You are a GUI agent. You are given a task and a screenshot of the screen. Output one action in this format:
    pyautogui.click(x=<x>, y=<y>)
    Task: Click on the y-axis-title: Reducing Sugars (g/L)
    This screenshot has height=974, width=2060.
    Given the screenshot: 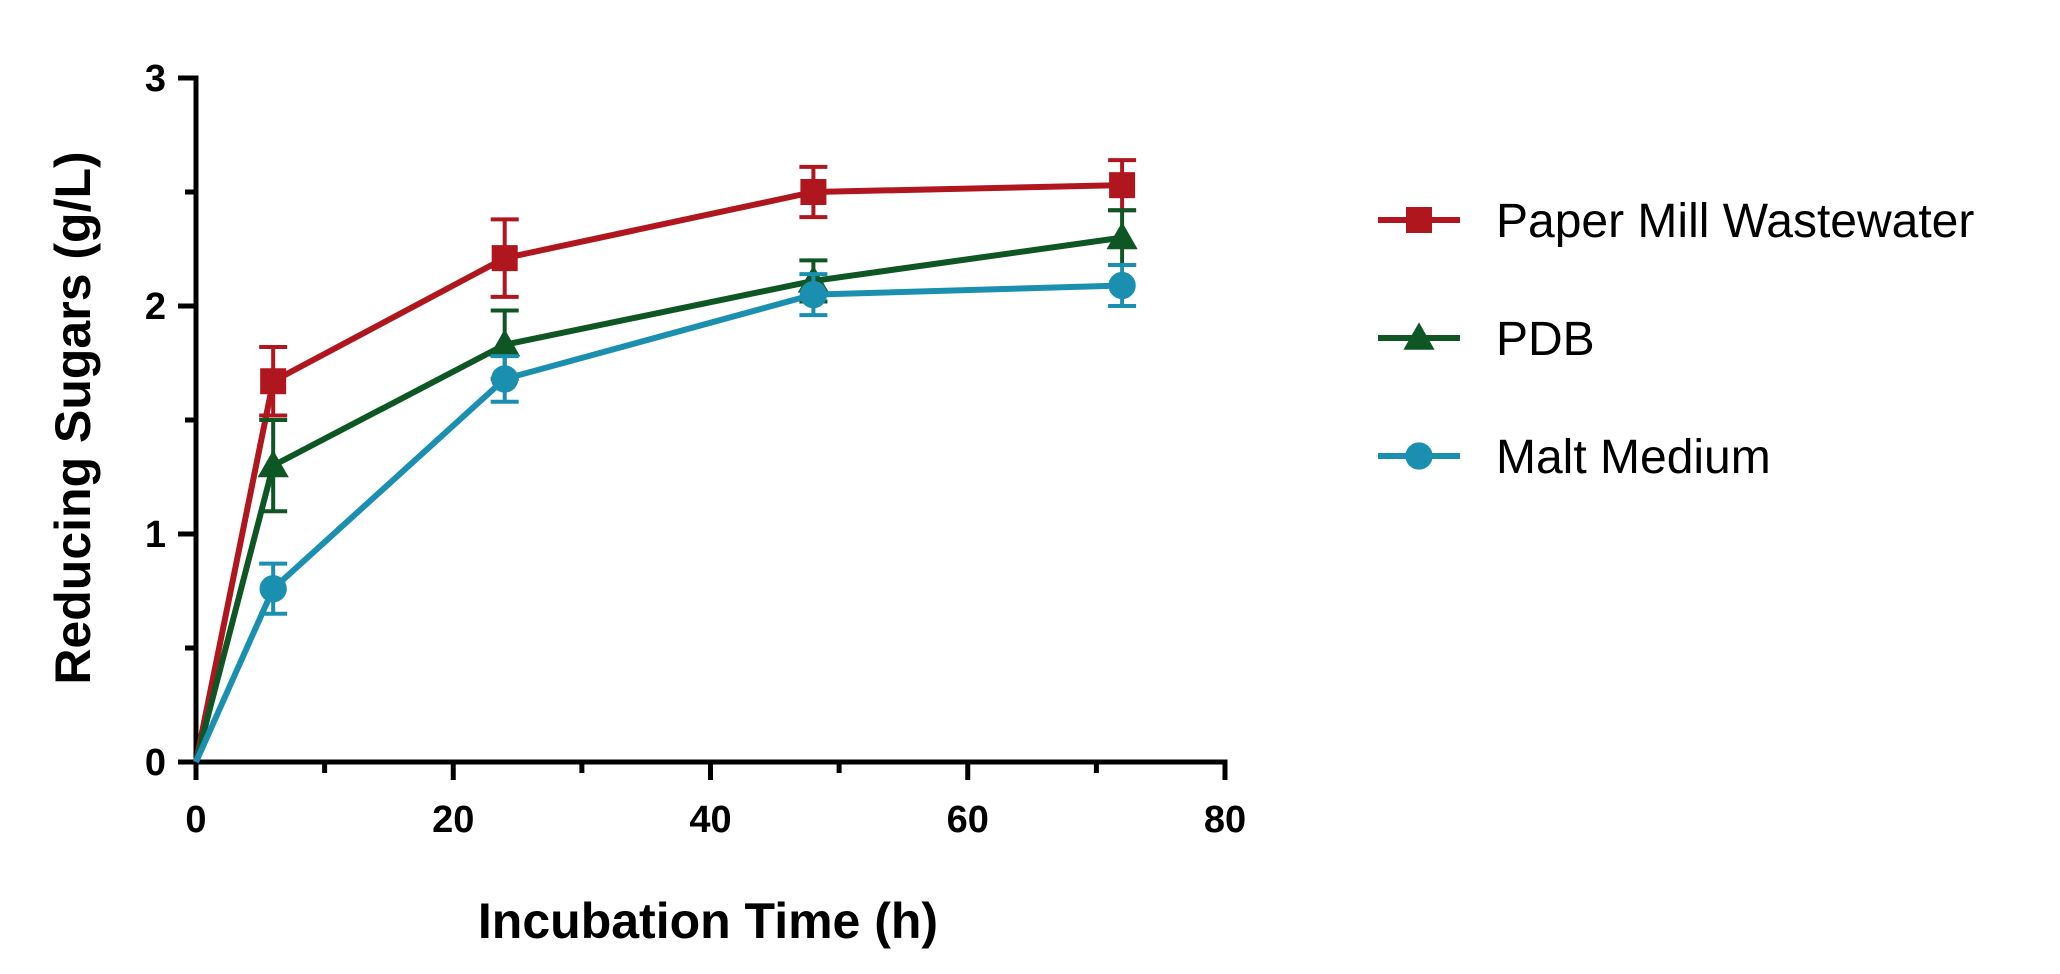 What is the action you would take?
    pyautogui.click(x=73, y=417)
    